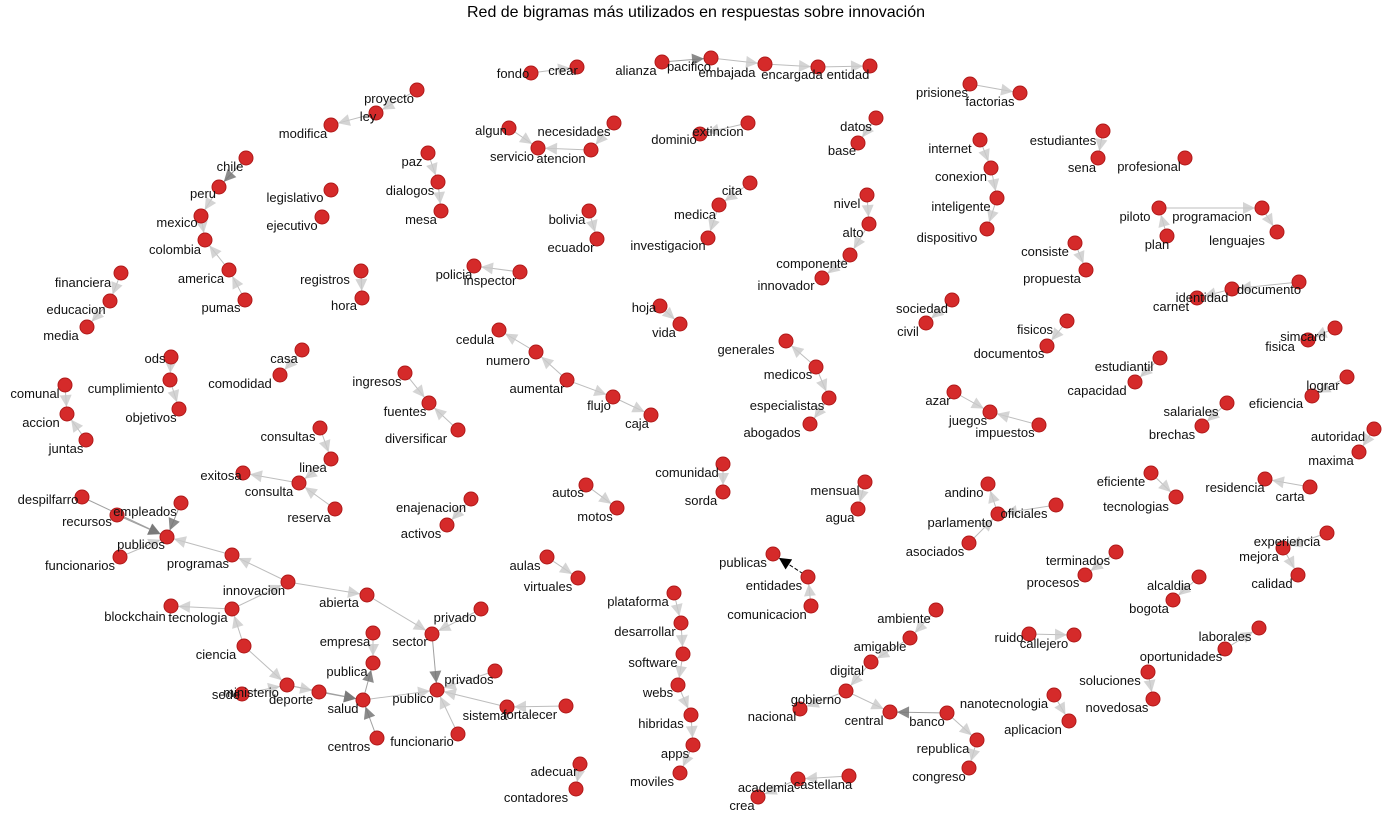 The image size is (1392, 821). Describe the element at coordinates (617, 508) in the screenshot. I see `node-motos` at that location.